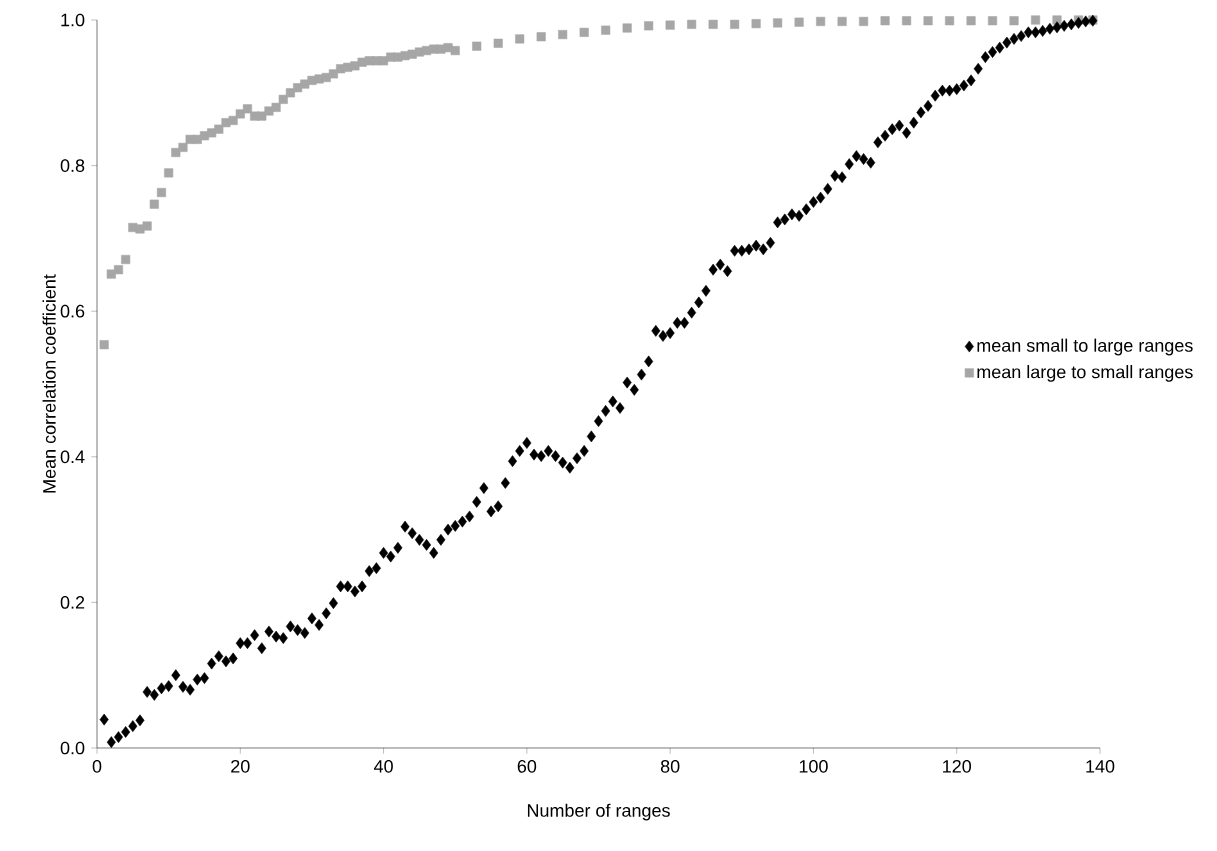 The height and width of the screenshot is (851, 1217). Describe the element at coordinates (527, 766) in the screenshot. I see `x-tick-label: 60` at that location.